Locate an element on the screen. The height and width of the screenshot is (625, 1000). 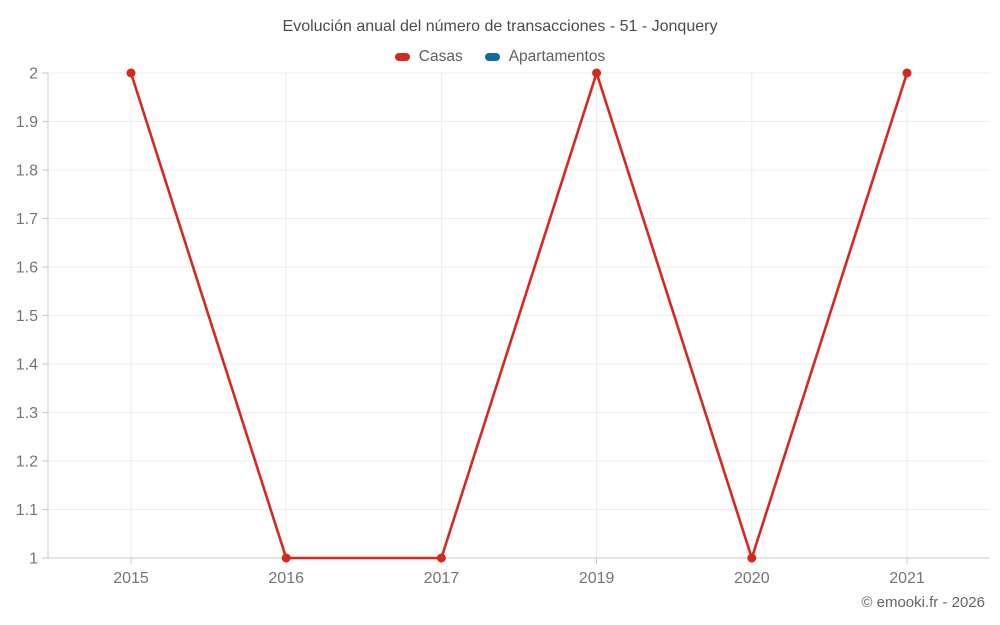
legend: Casas Apartamentos is located at coordinates (500, 57).